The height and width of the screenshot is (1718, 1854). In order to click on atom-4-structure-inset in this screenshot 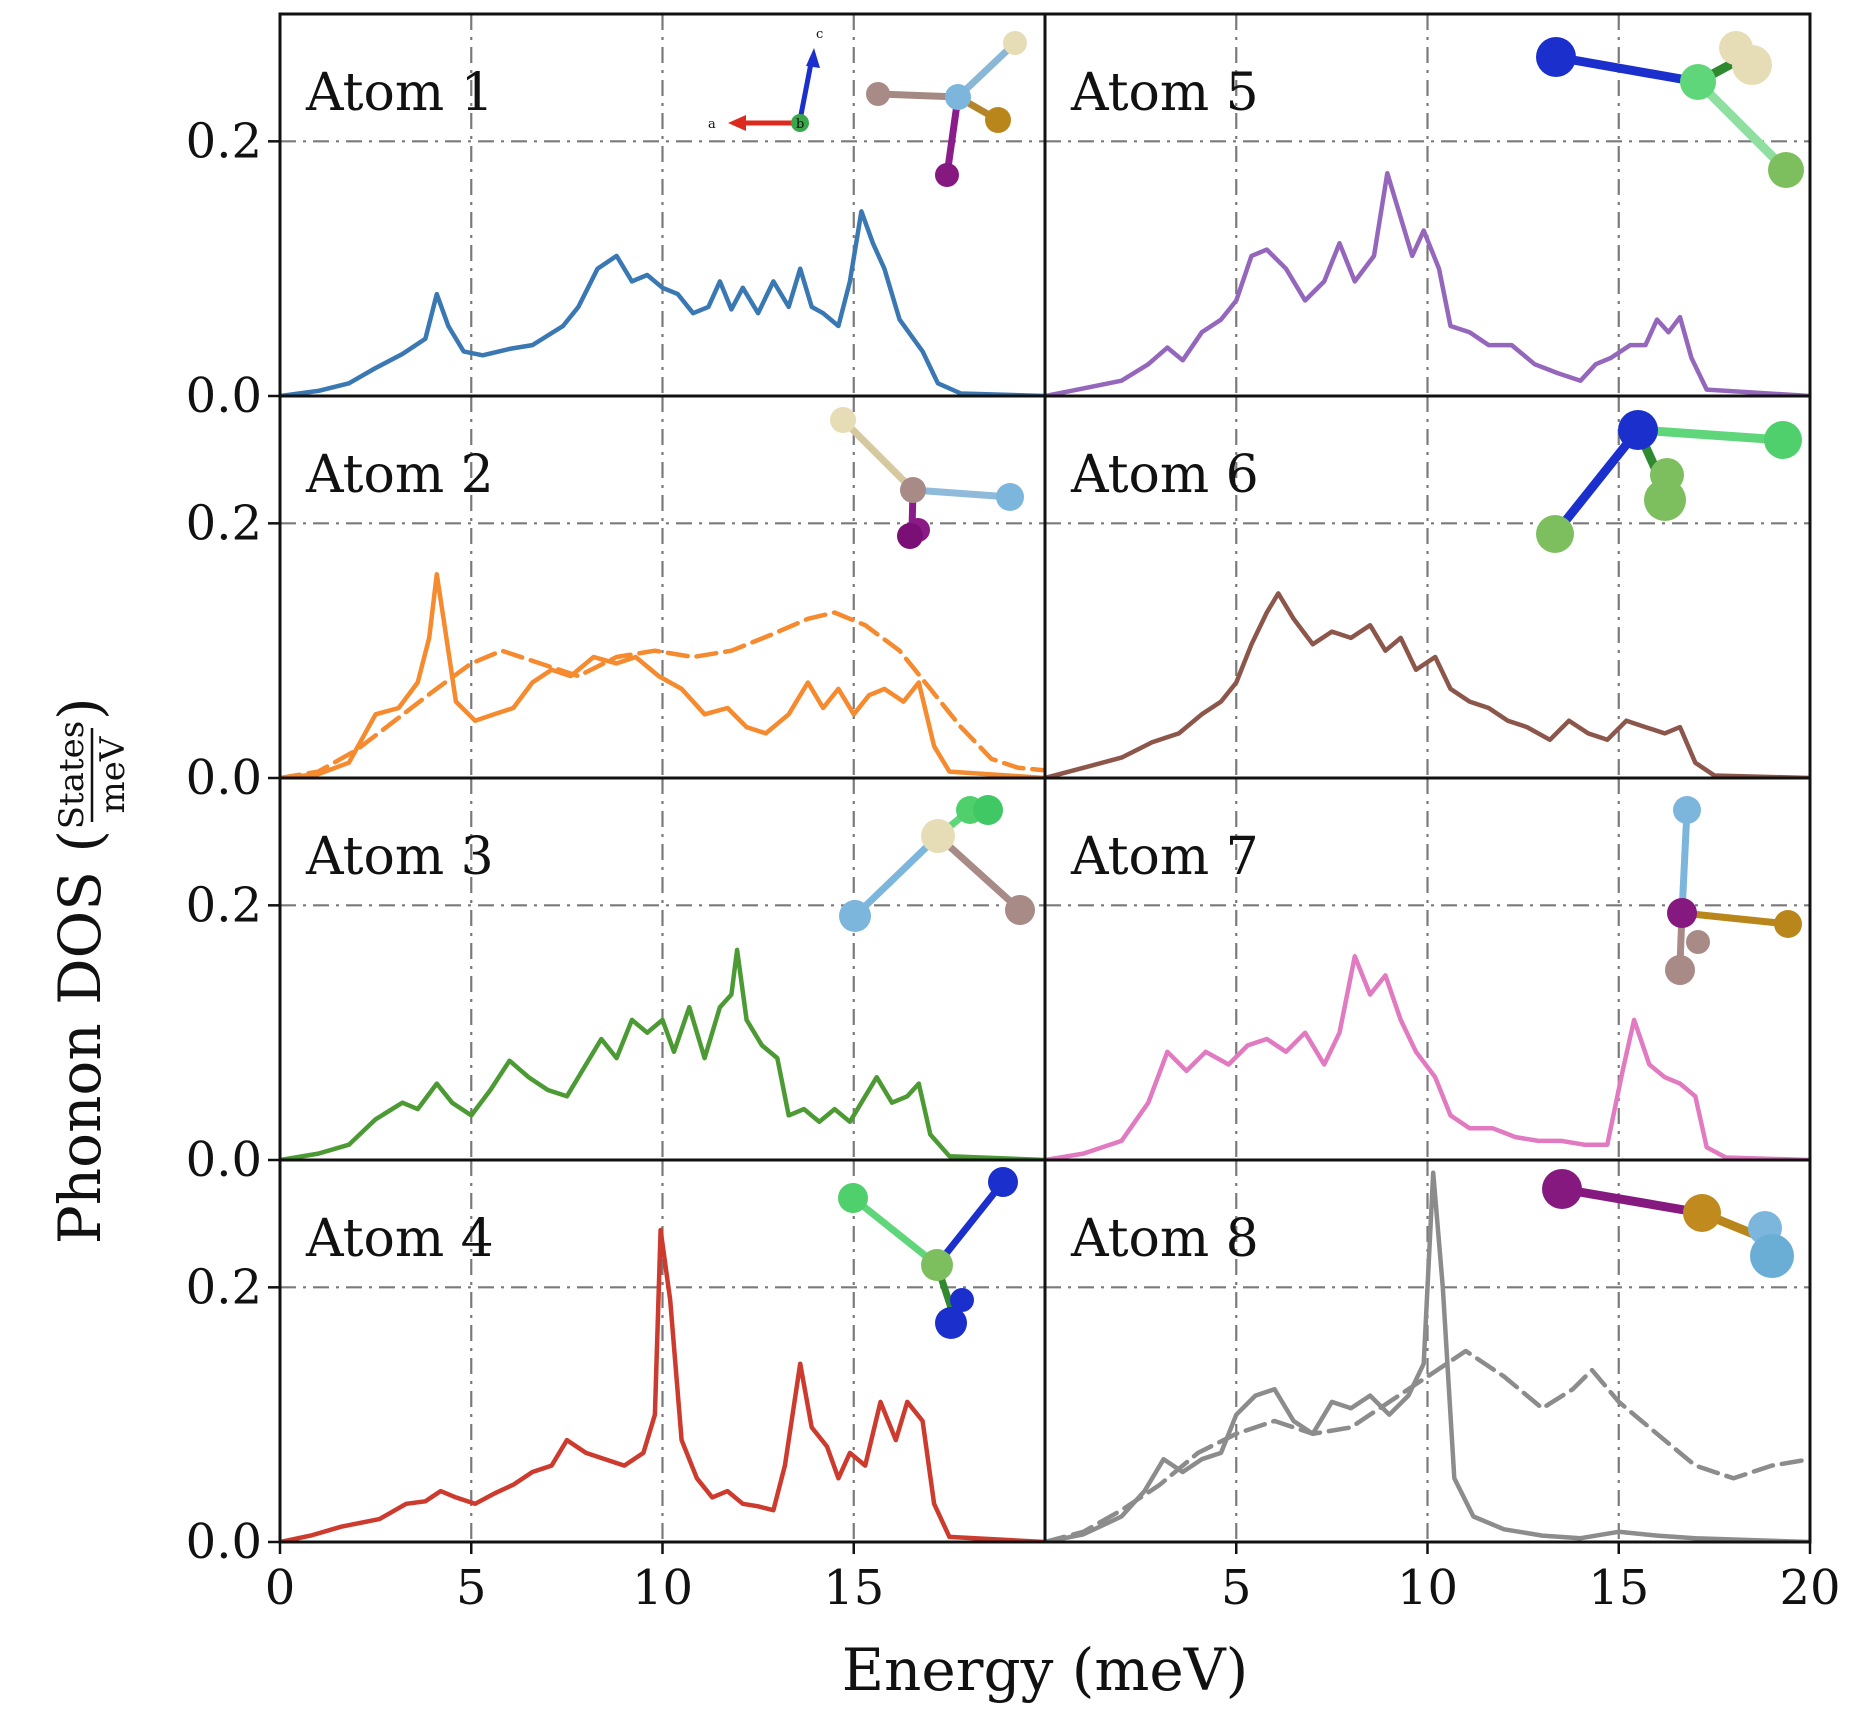, I will do `click(928, 1253)`.